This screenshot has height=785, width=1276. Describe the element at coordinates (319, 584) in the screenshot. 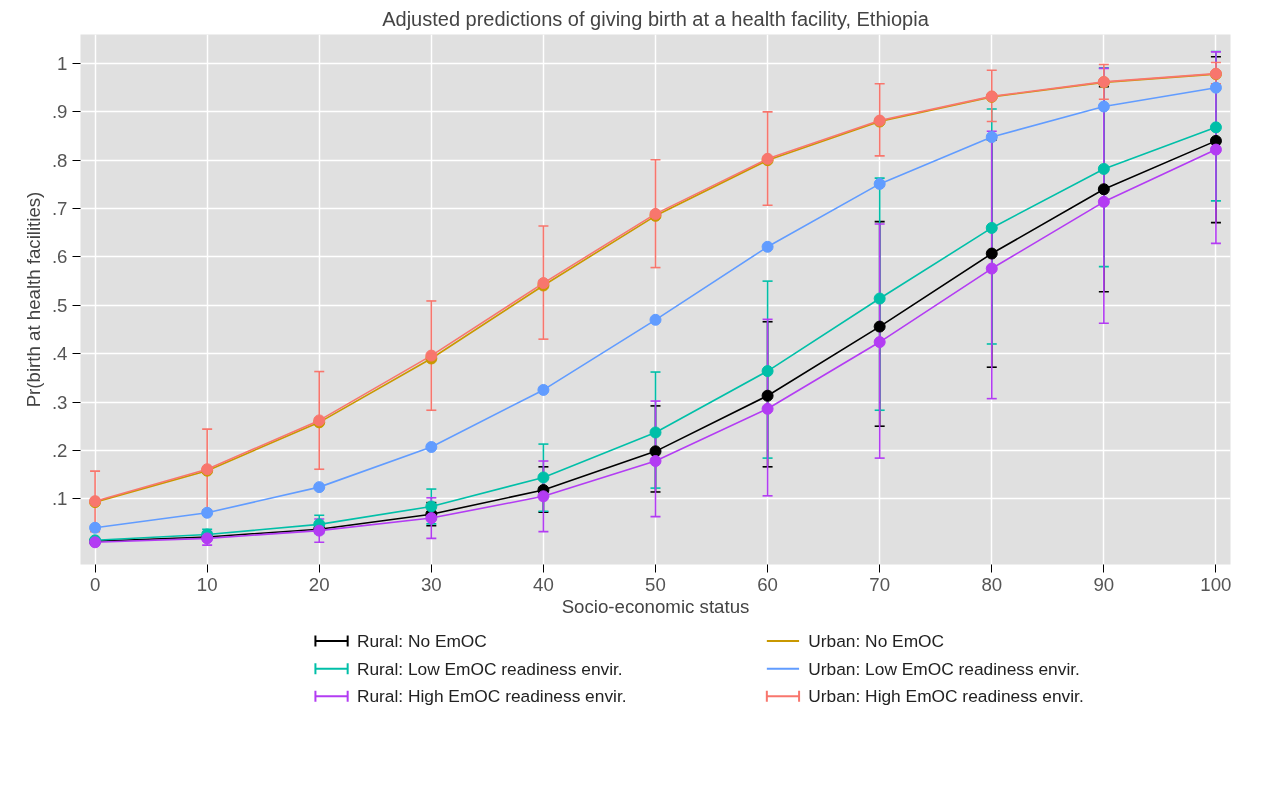

I see `x-tick-label: 20` at that location.